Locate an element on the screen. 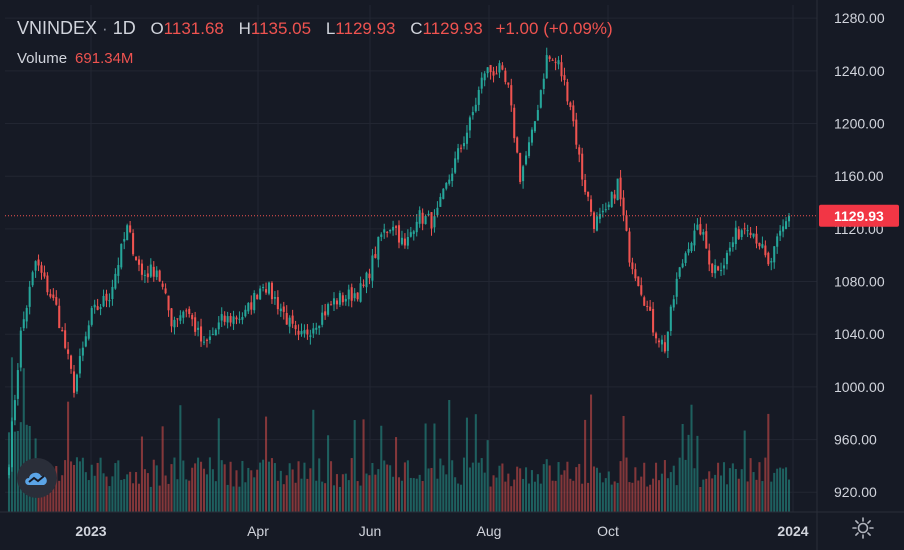 The height and width of the screenshot is (550, 904). symbol-name: VNINDEX is located at coordinates (57, 28).